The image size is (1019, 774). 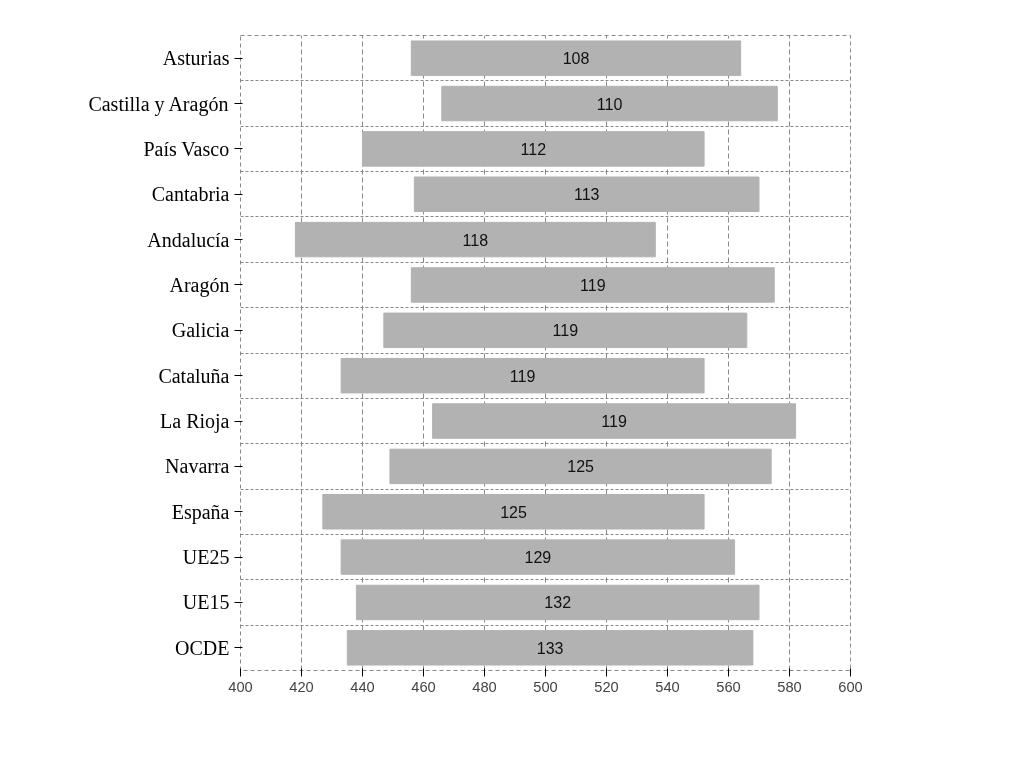 What do you see at coordinates (196, 58) in the screenshot?
I see `y-tick-label: Asturias` at bounding box center [196, 58].